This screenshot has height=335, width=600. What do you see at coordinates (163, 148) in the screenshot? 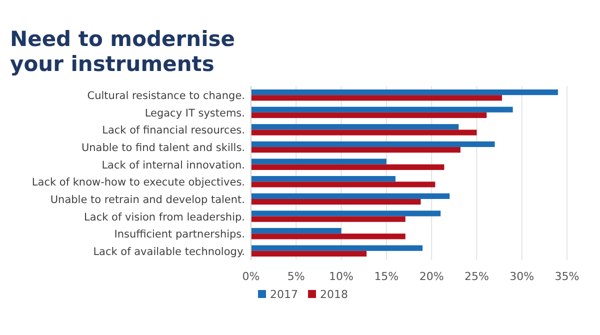
I see `y-tick-label: Unable to find talent and skills.` at bounding box center [163, 148].